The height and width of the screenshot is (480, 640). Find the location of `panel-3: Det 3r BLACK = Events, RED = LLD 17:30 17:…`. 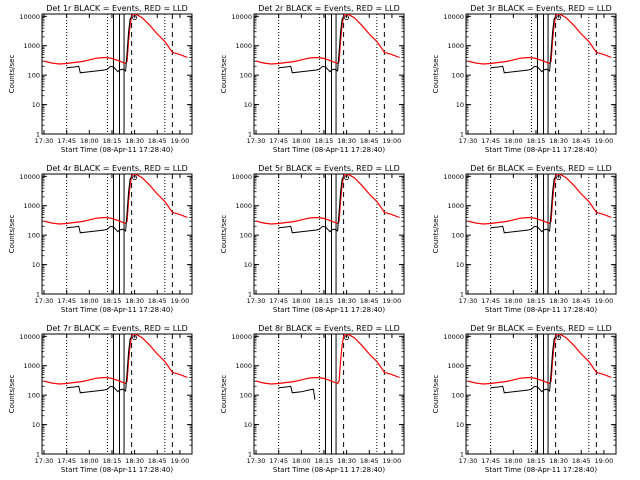

panel-3: Det 3r BLACK = Events, RED = LLD 17:30 17:… is located at coordinates (524, 79).